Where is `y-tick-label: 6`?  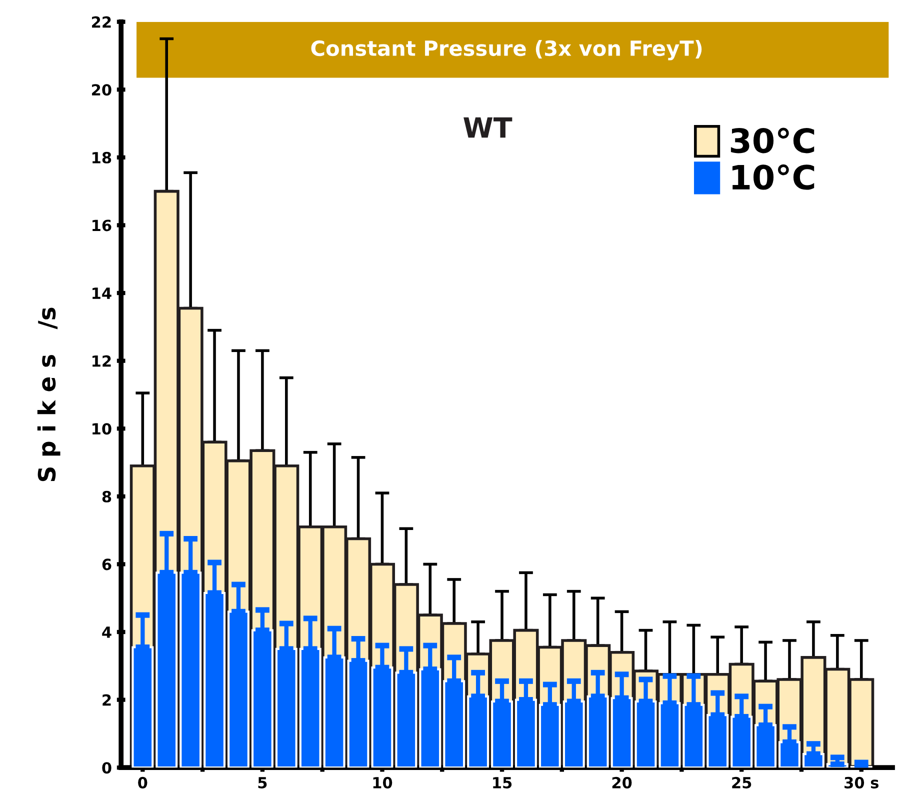 y-tick-label: 6 is located at coordinates (107, 564).